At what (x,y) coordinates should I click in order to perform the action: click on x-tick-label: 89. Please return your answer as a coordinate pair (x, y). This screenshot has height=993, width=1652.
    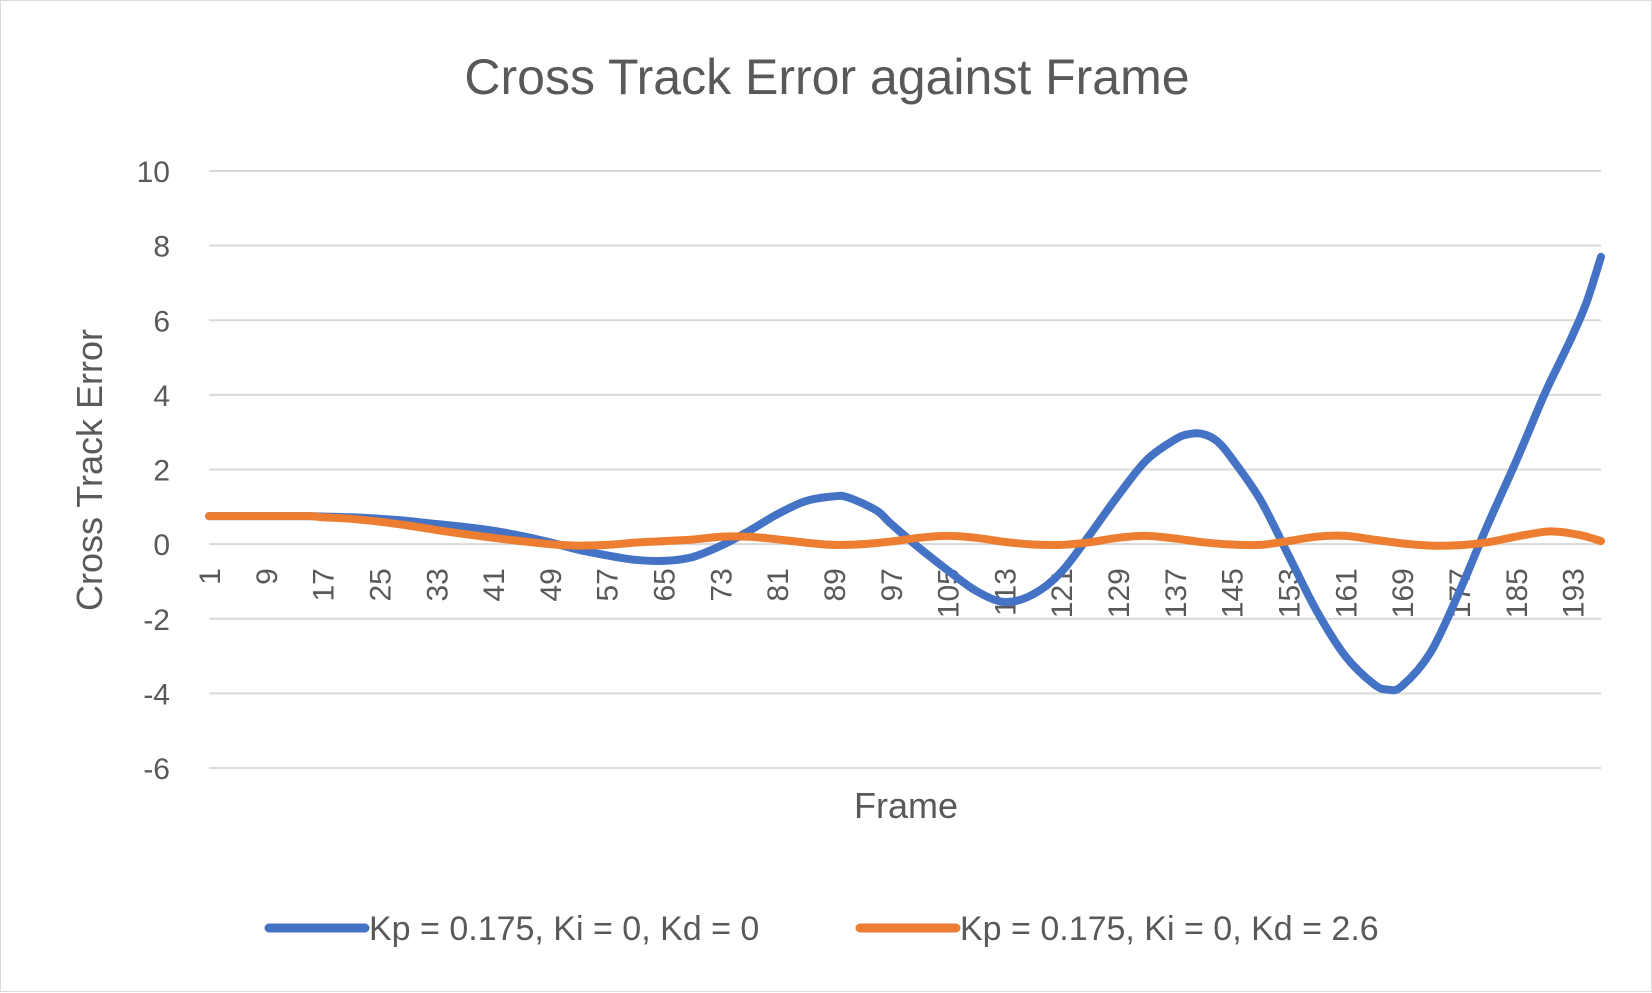
    Looking at the image, I should click on (835, 584).